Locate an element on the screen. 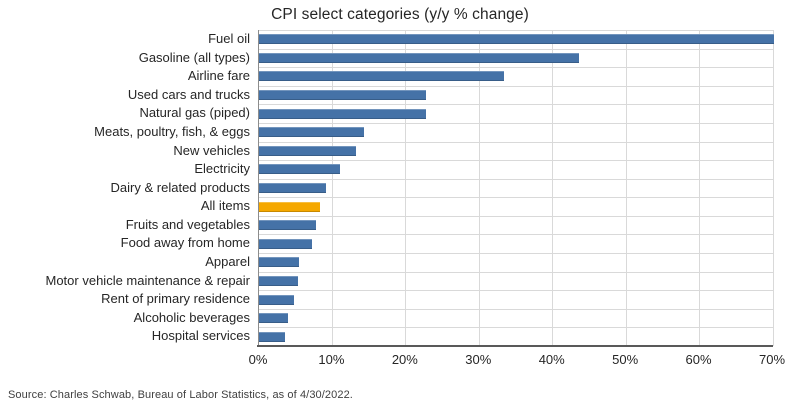  category-label: New vehicles is located at coordinates (211, 150).